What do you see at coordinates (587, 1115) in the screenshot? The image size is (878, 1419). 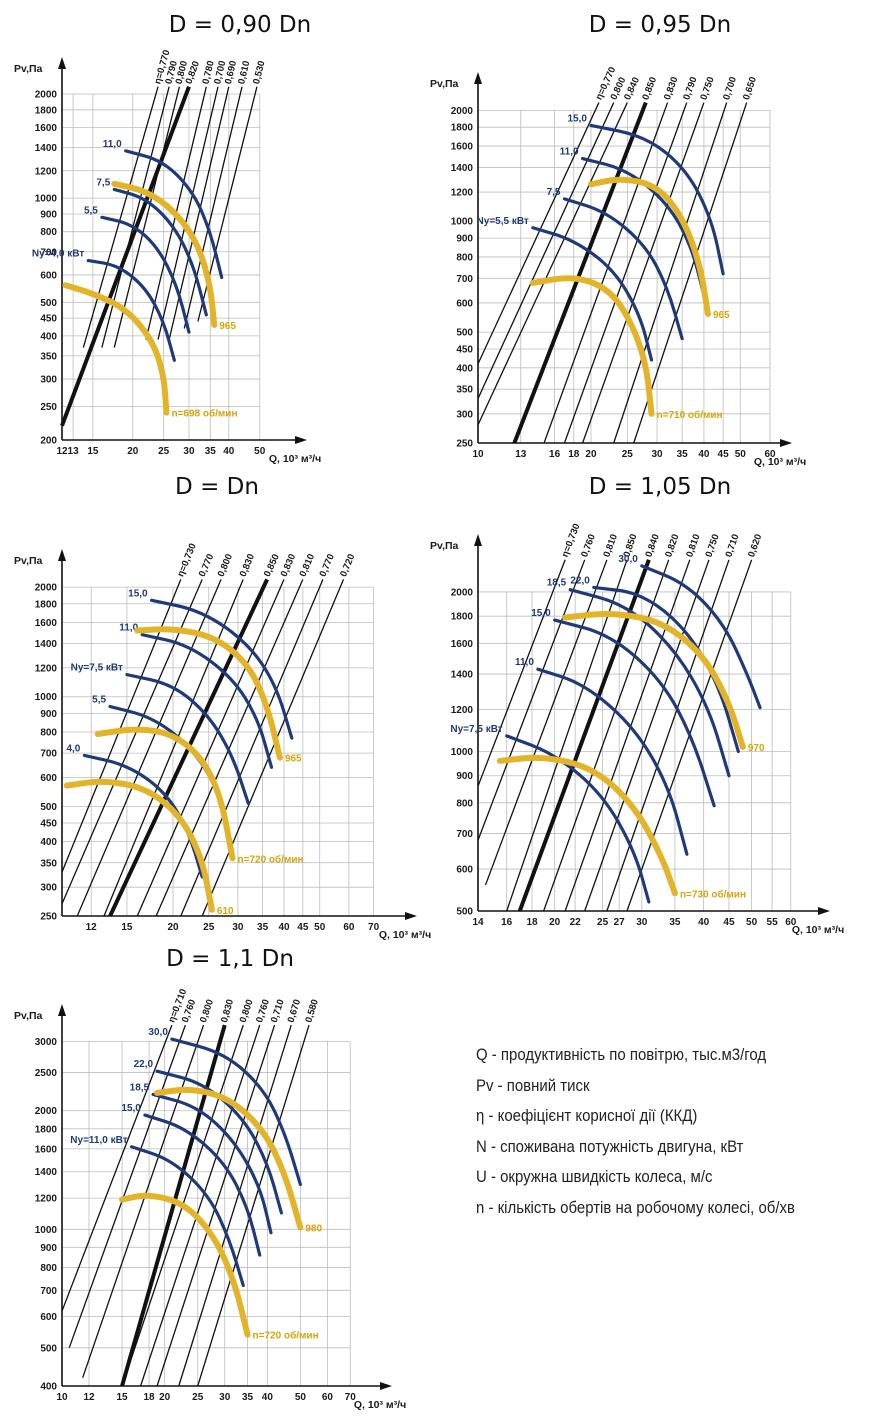 I see `legend-item-eta: η - коефіцієнт корисної дії (ККД)` at bounding box center [587, 1115].